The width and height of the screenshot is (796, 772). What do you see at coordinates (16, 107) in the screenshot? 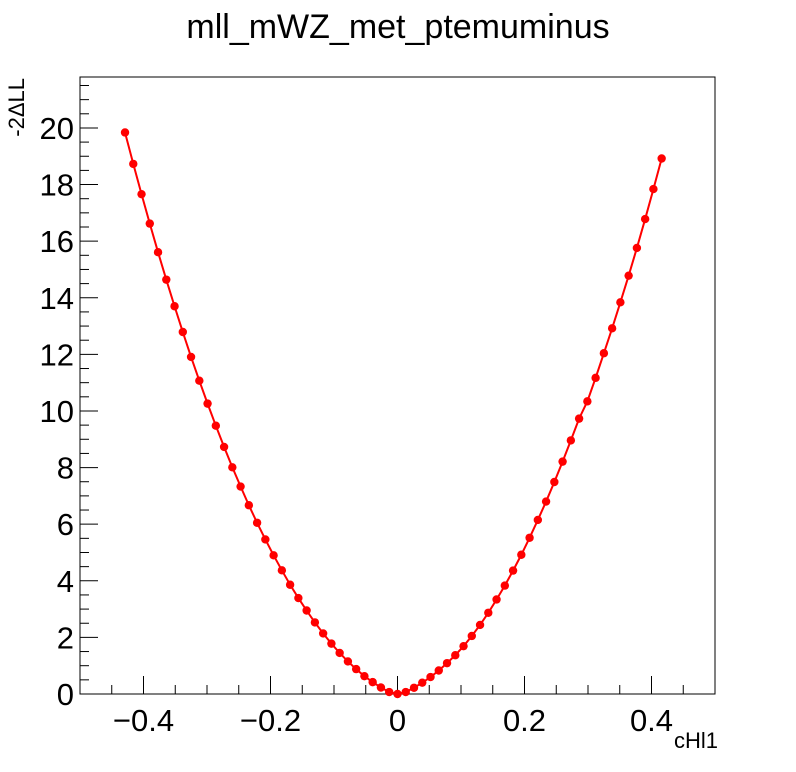
I see `y-axis-title: -2ΔLL` at bounding box center [16, 107].